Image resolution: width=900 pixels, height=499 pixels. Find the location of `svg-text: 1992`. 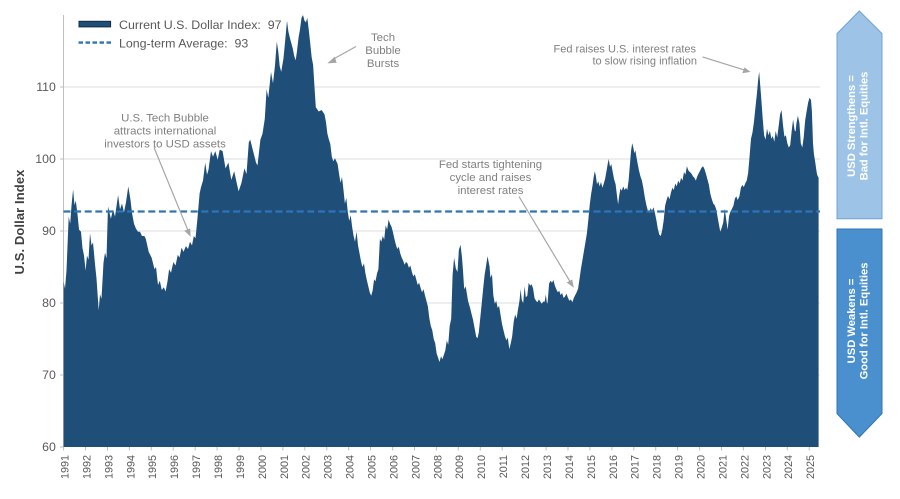

svg-text: 1992 is located at coordinates (87, 467).